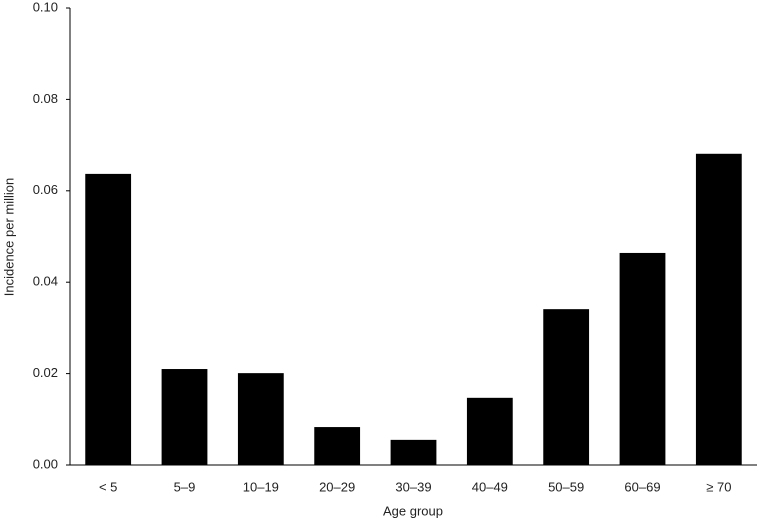  What do you see at coordinates (337, 486) in the screenshot?
I see `x-tick-label: 20–29` at bounding box center [337, 486].